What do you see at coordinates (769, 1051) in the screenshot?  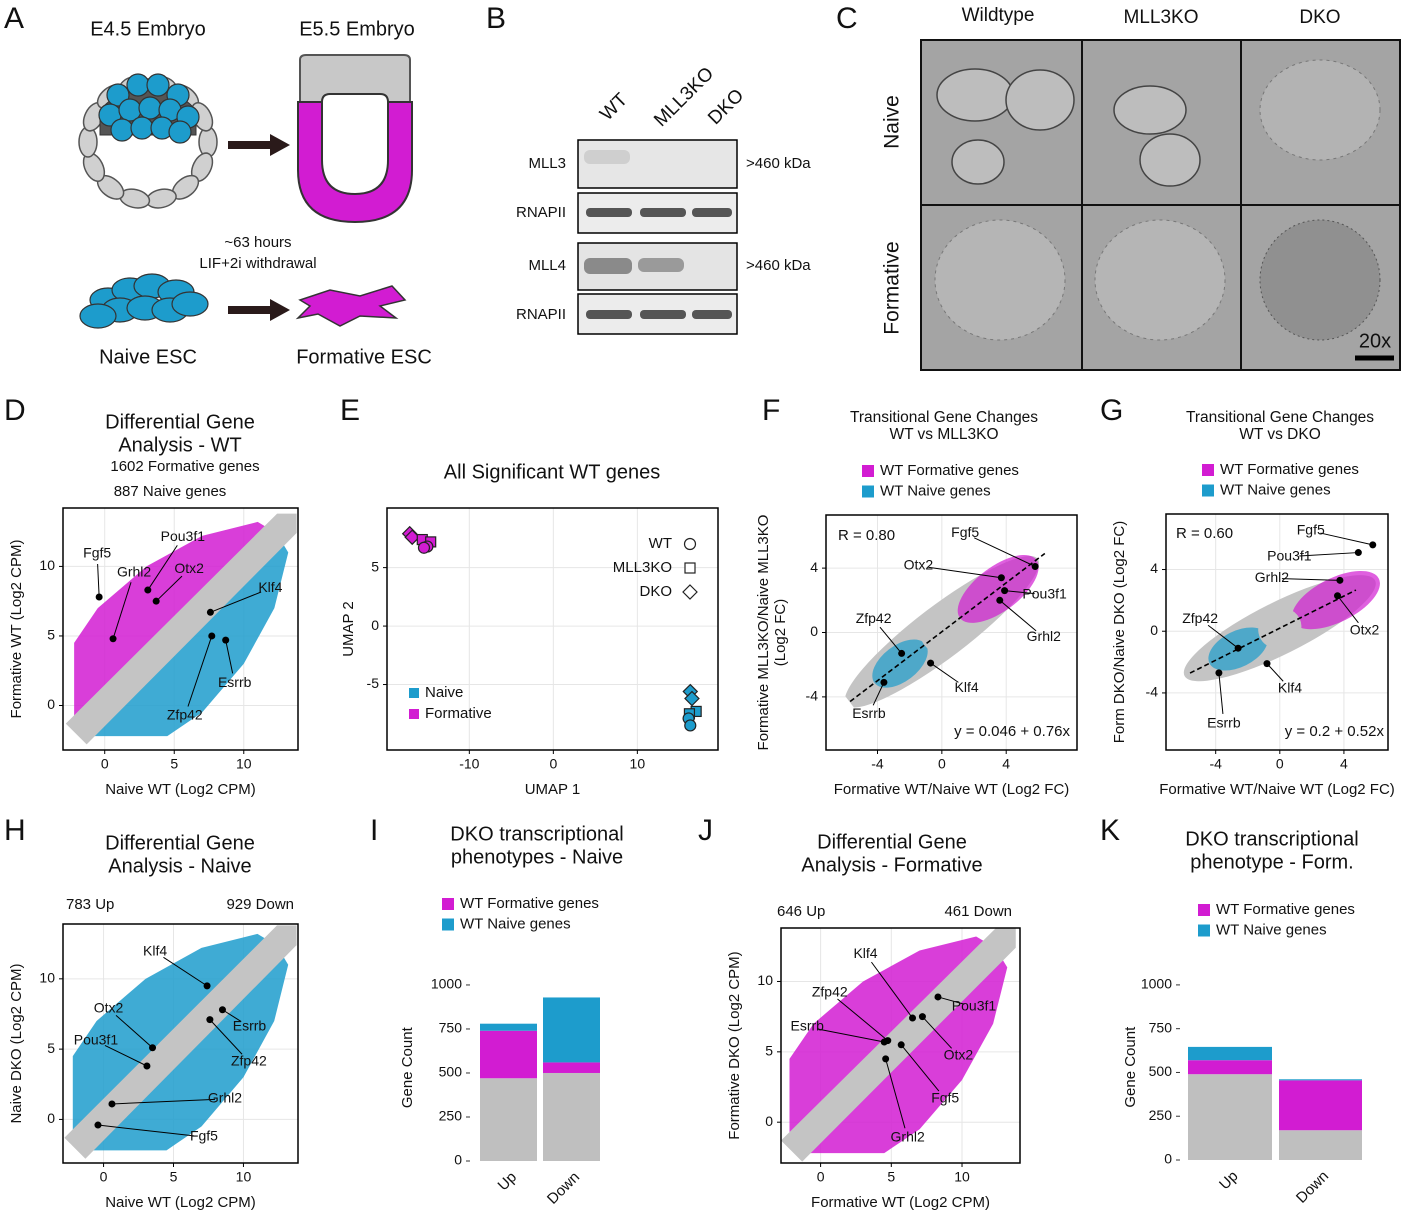 I see `y-tick-label: 5` at bounding box center [769, 1051].